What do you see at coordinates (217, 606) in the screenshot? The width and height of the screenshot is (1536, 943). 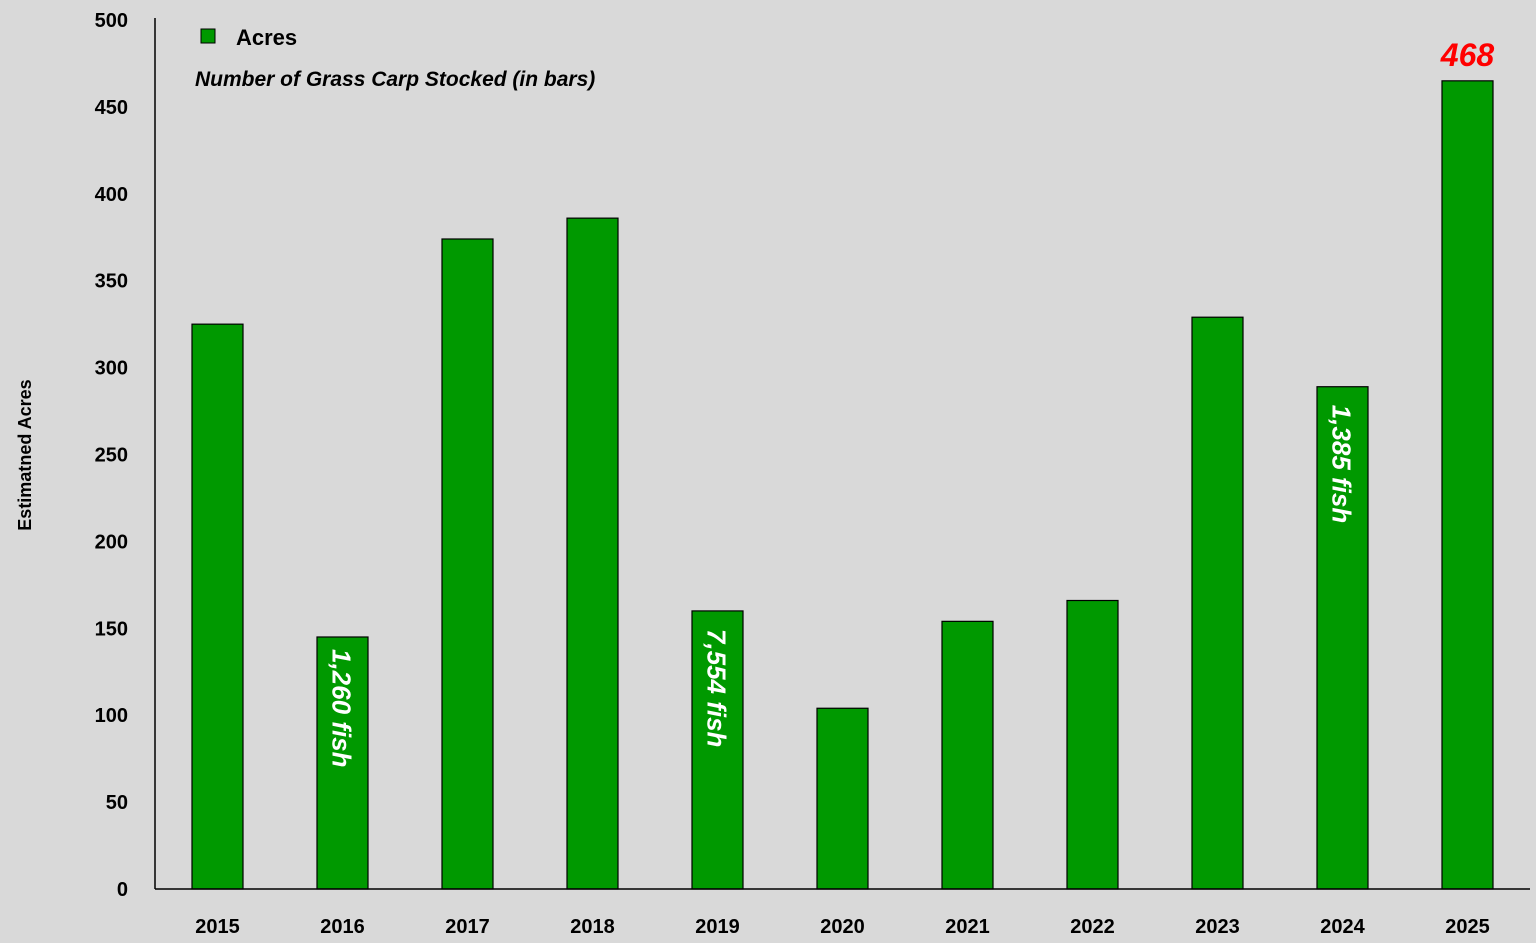 I see `bar-2015` at bounding box center [217, 606].